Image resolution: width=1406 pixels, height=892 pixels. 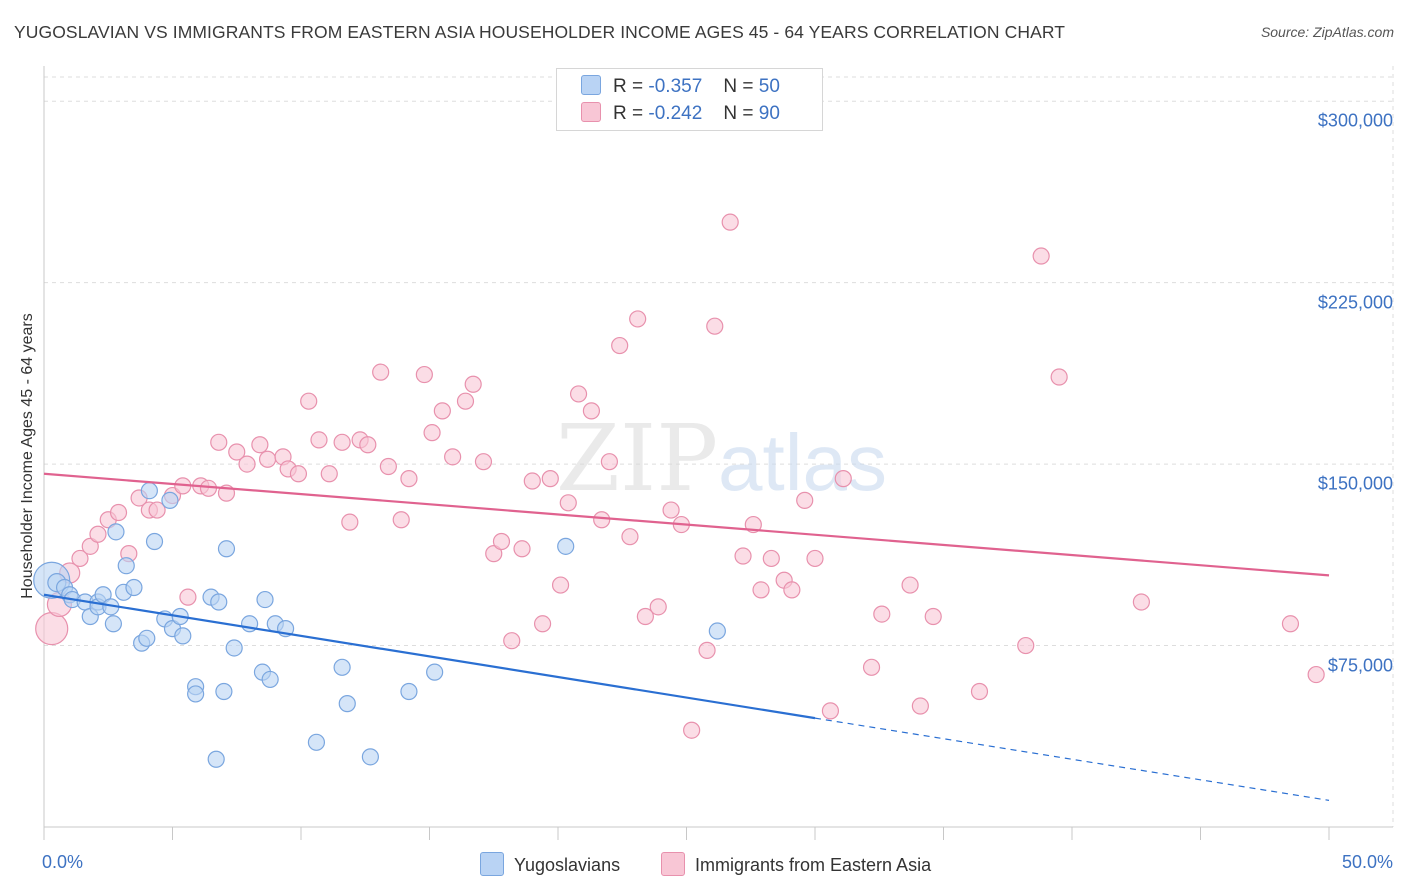 I want to click on legend-label-immigrants: Immigrants from Eastern Asia, so click(x=813, y=865).